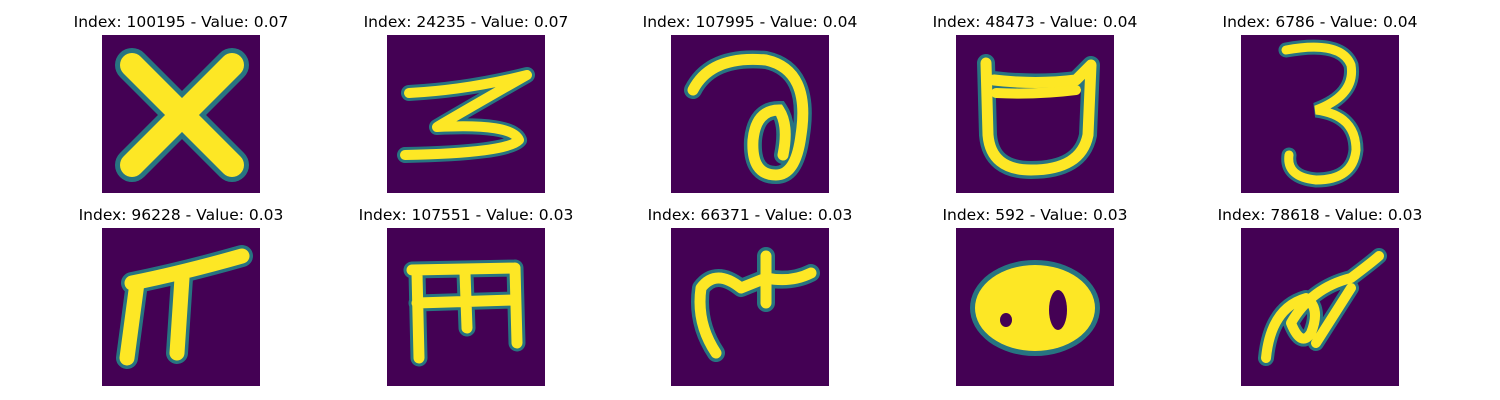 This screenshot has height=400, width=1500. I want to click on loop-a-icon, so click(750, 114).